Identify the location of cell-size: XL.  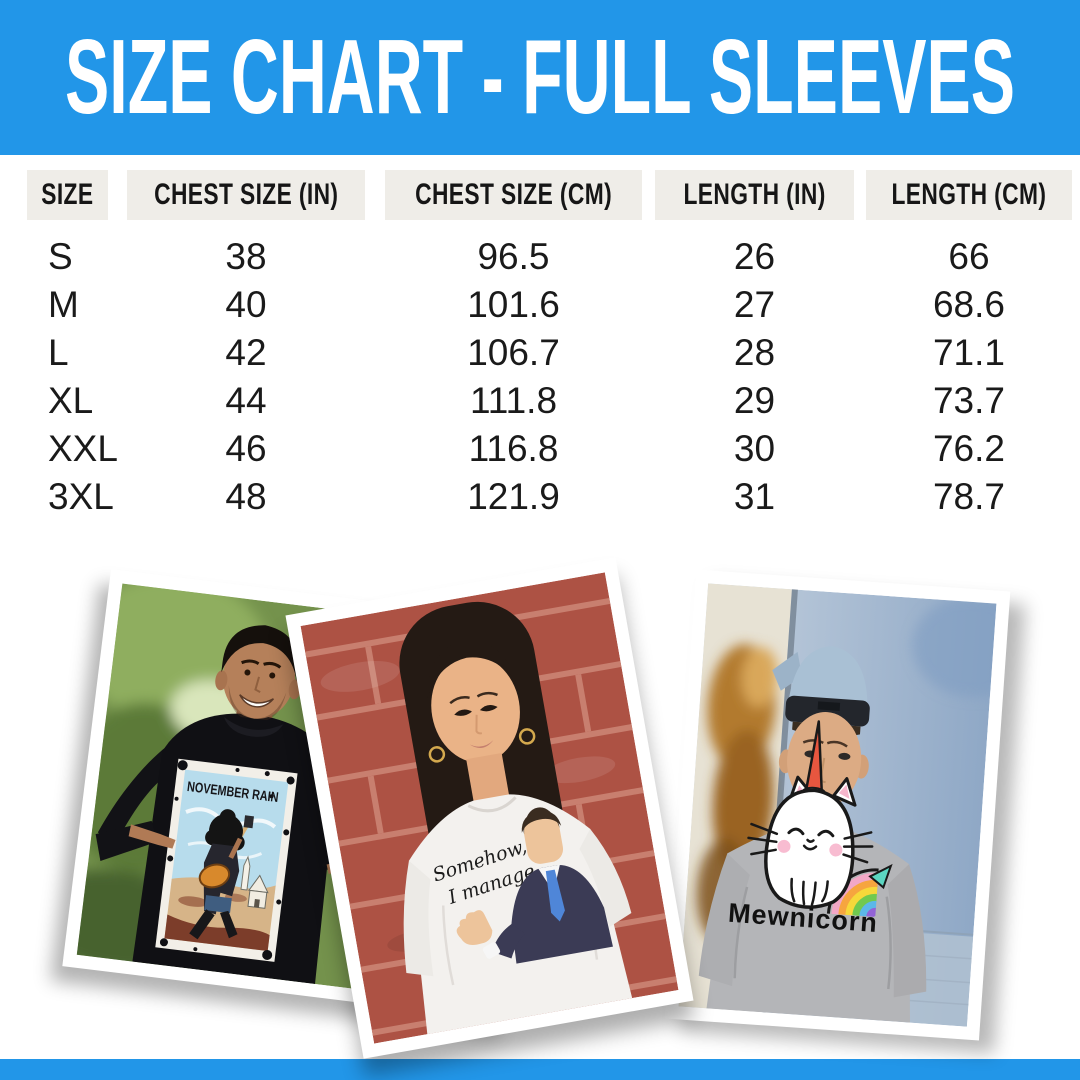
(71, 400).